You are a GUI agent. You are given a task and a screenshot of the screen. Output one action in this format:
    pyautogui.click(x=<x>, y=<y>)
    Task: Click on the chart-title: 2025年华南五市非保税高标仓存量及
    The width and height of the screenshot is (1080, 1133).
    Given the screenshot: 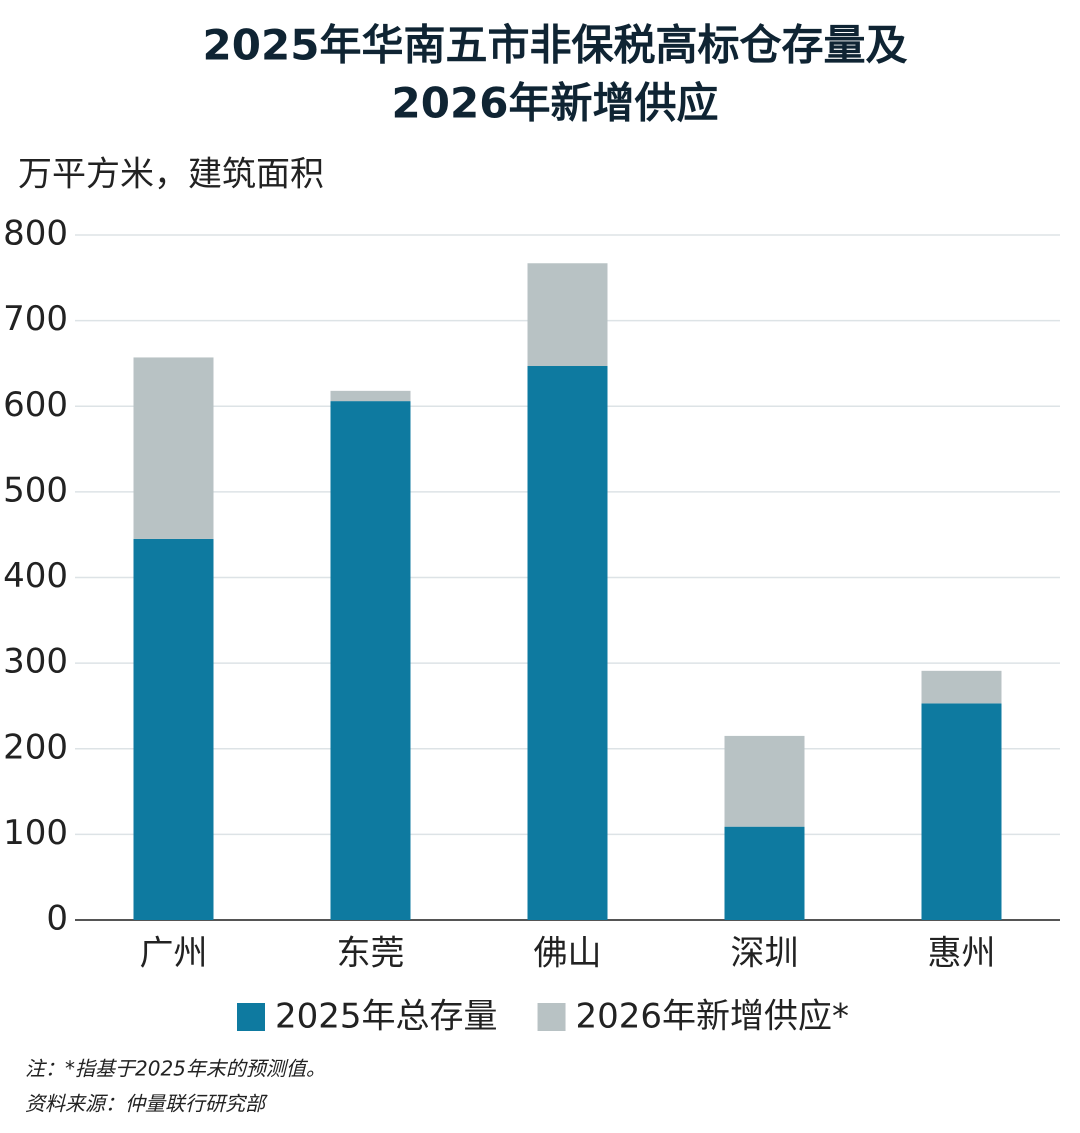 What is the action you would take?
    pyautogui.click(x=555, y=45)
    